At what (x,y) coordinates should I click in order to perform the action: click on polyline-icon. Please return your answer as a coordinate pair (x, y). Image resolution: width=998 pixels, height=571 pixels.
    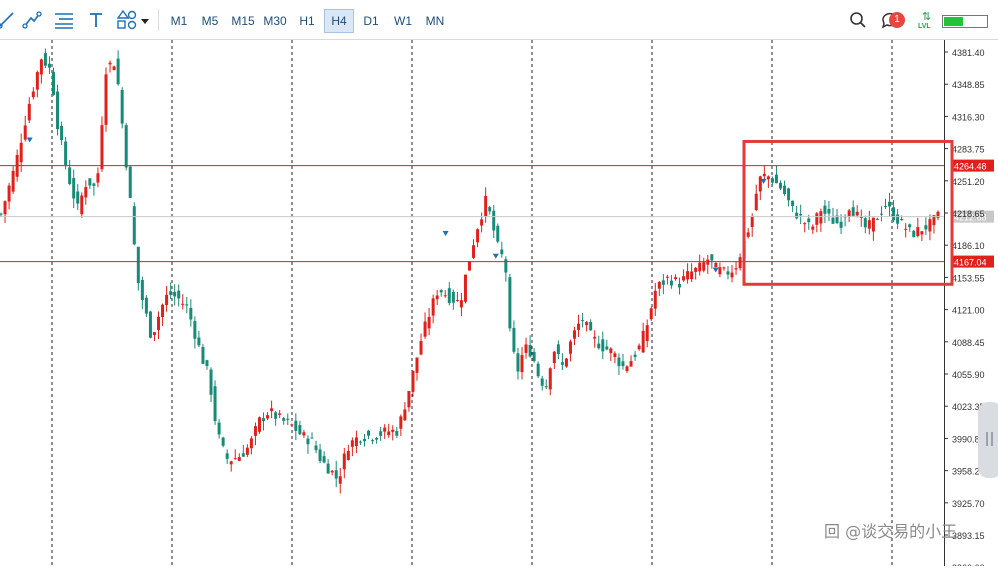
    Looking at the image, I should click on (32, 20).